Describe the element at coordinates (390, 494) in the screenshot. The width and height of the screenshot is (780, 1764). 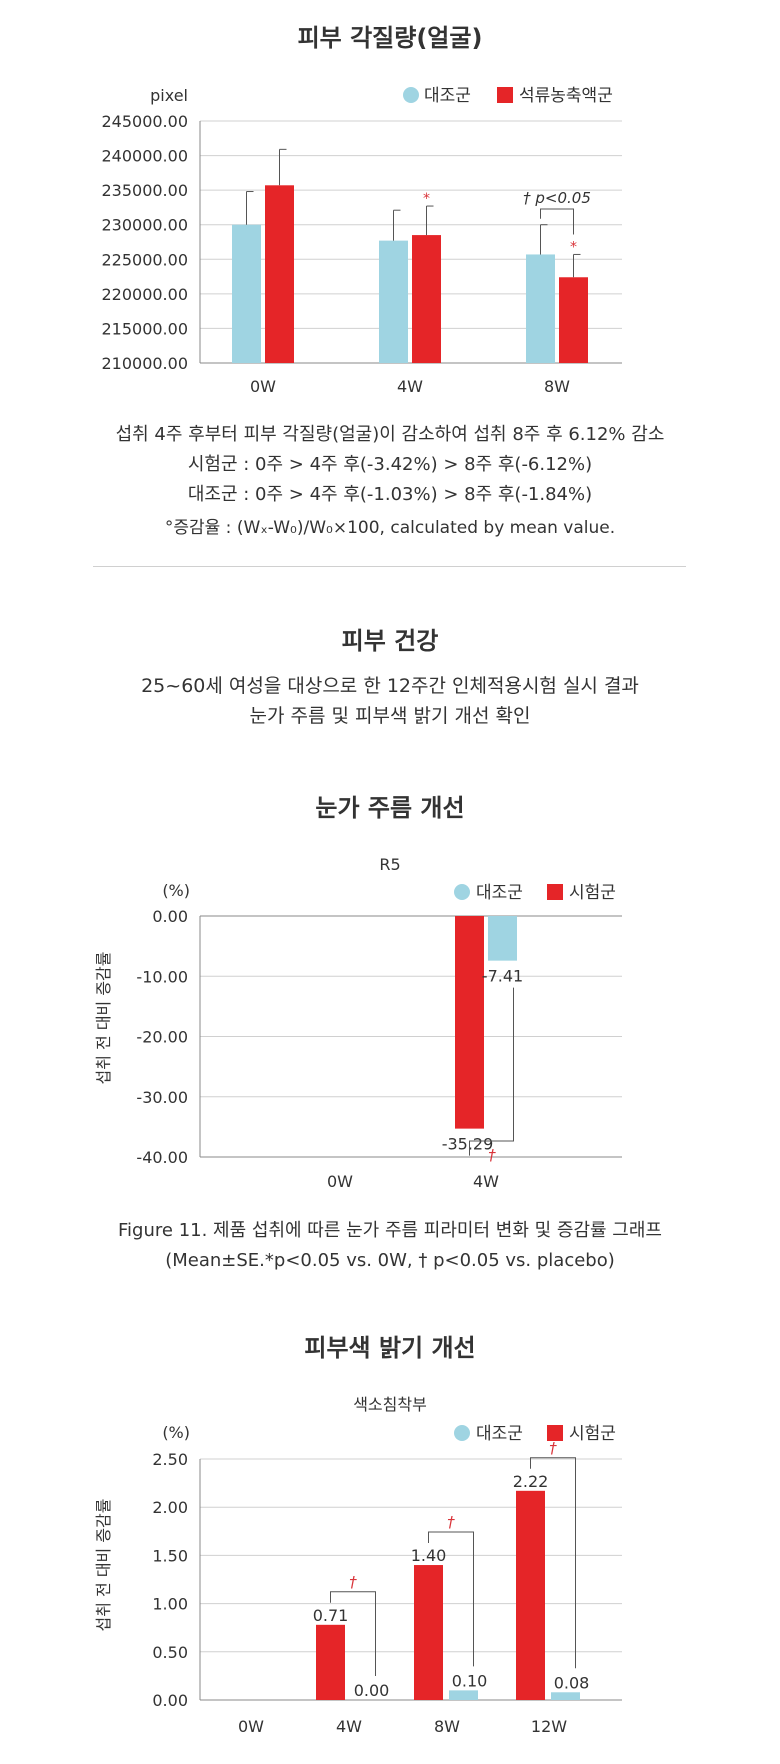
I see `keratin-note-3: 대조군 : 0주 > 4주 후(-1.03%) > 8주 후(-1.84%)` at that location.